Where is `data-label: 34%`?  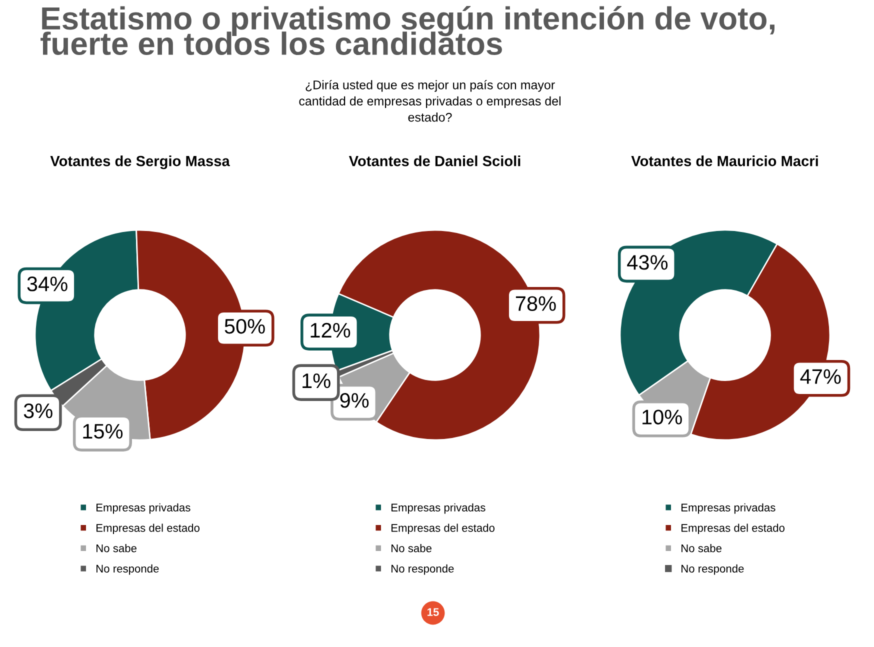 data-label: 34% is located at coordinates (47, 284).